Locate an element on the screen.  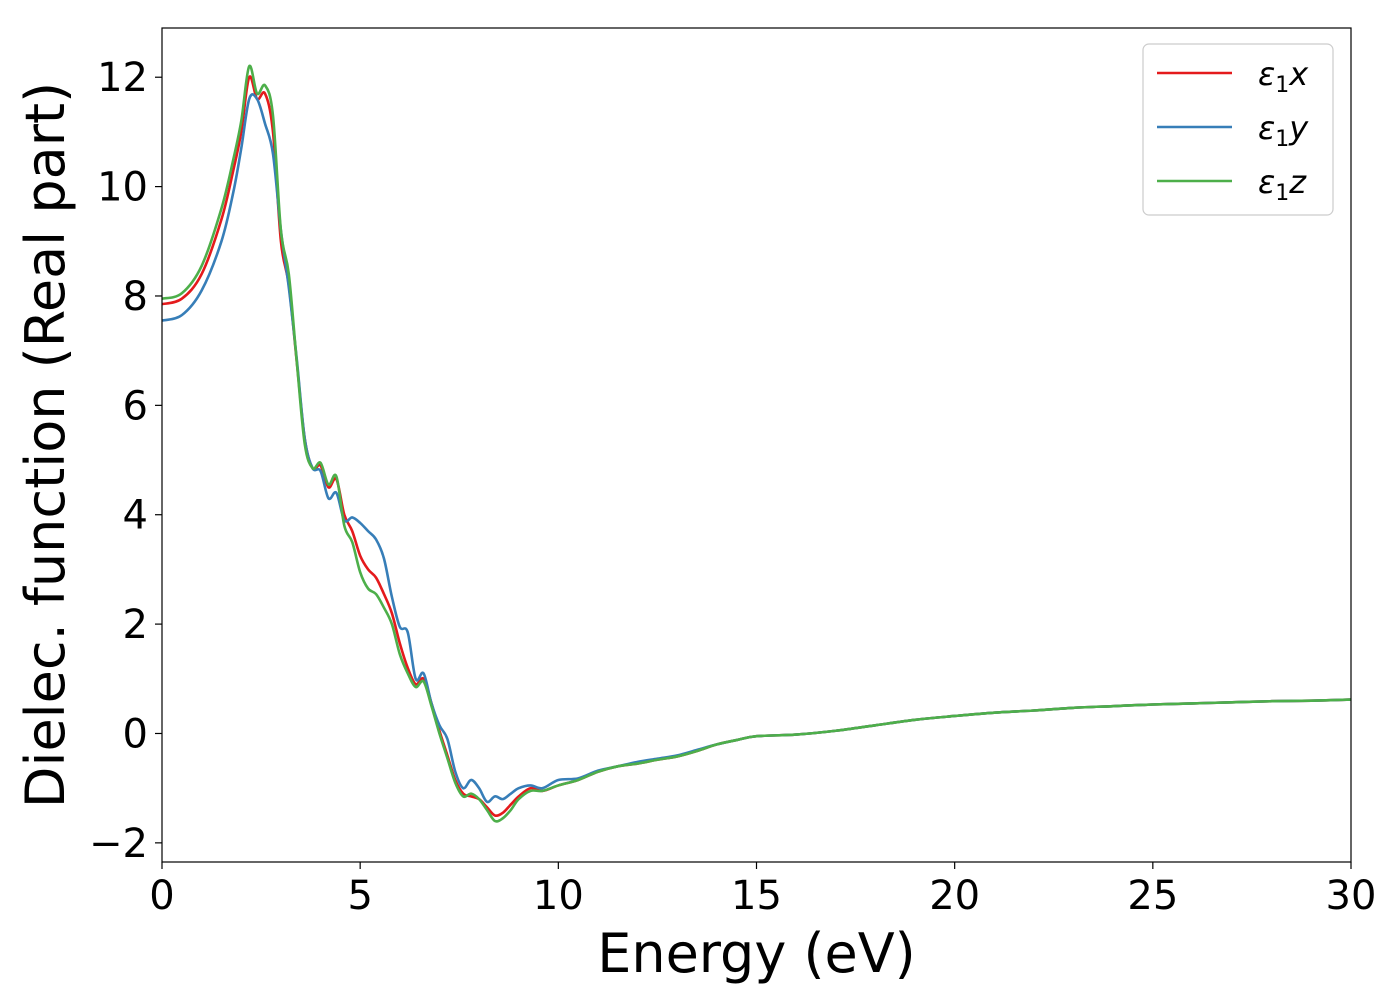
y-tick-label: 2 is located at coordinates (135, 625).